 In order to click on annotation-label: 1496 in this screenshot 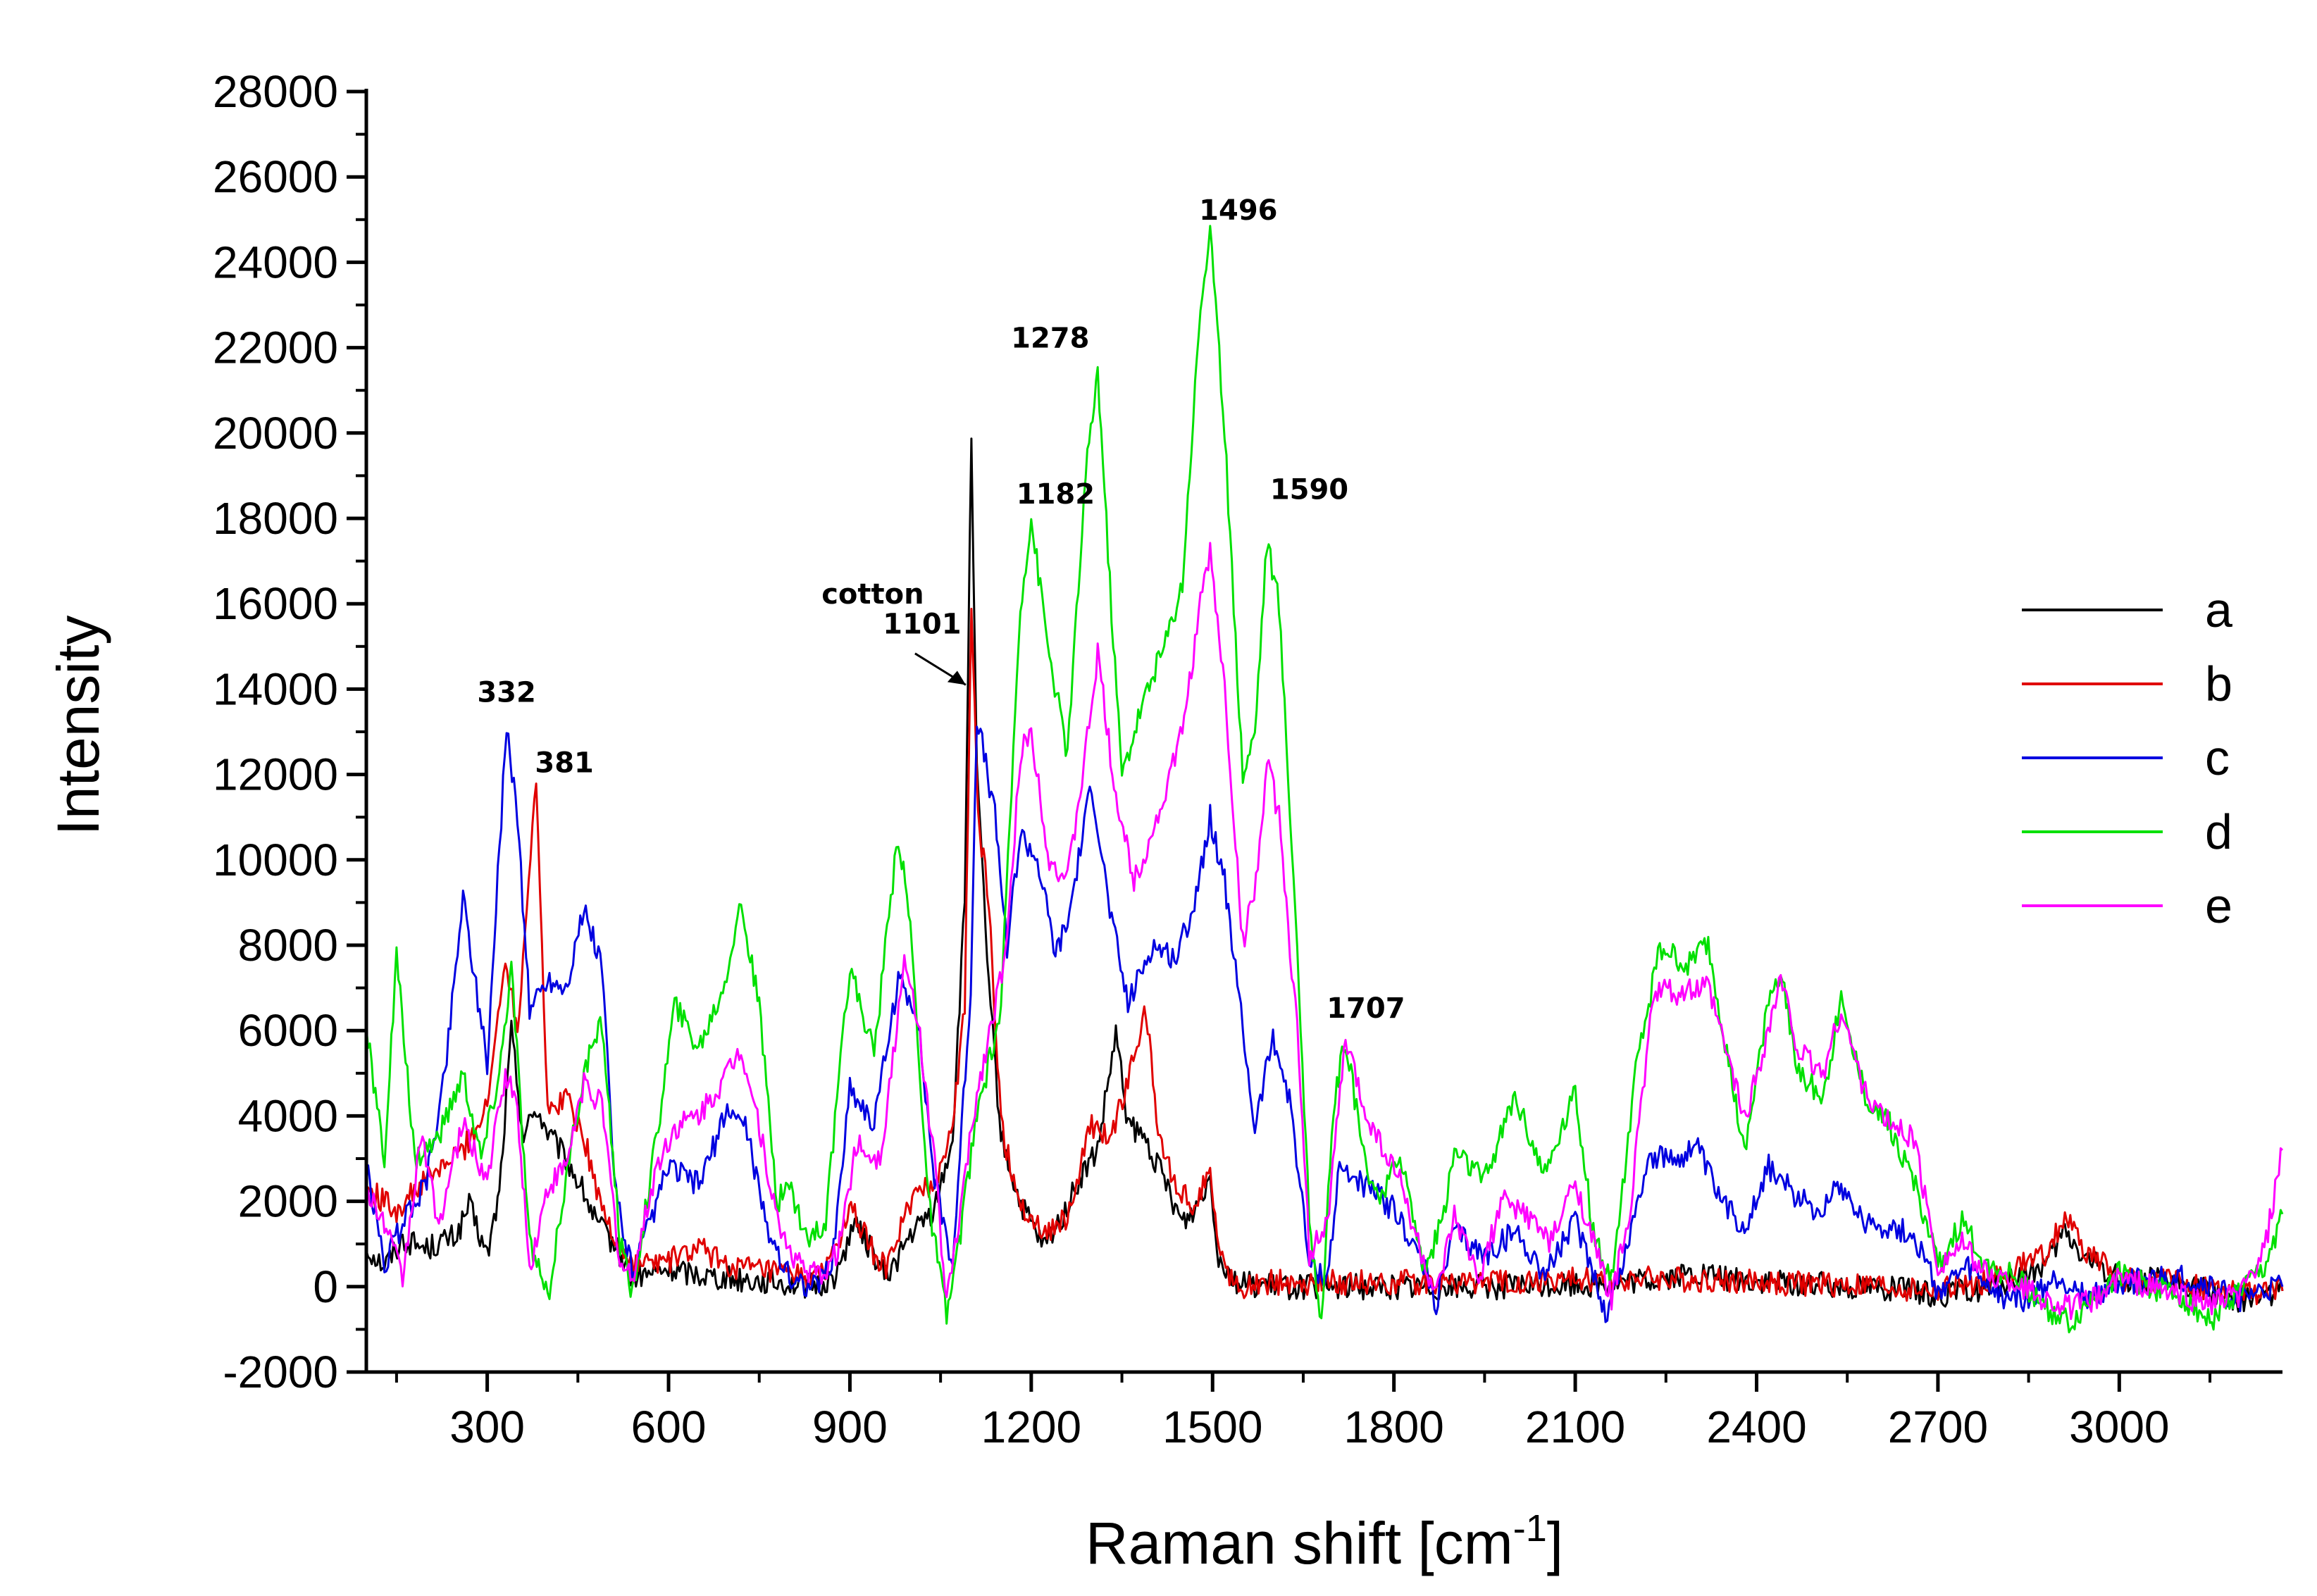, I will do `click(1238, 210)`.